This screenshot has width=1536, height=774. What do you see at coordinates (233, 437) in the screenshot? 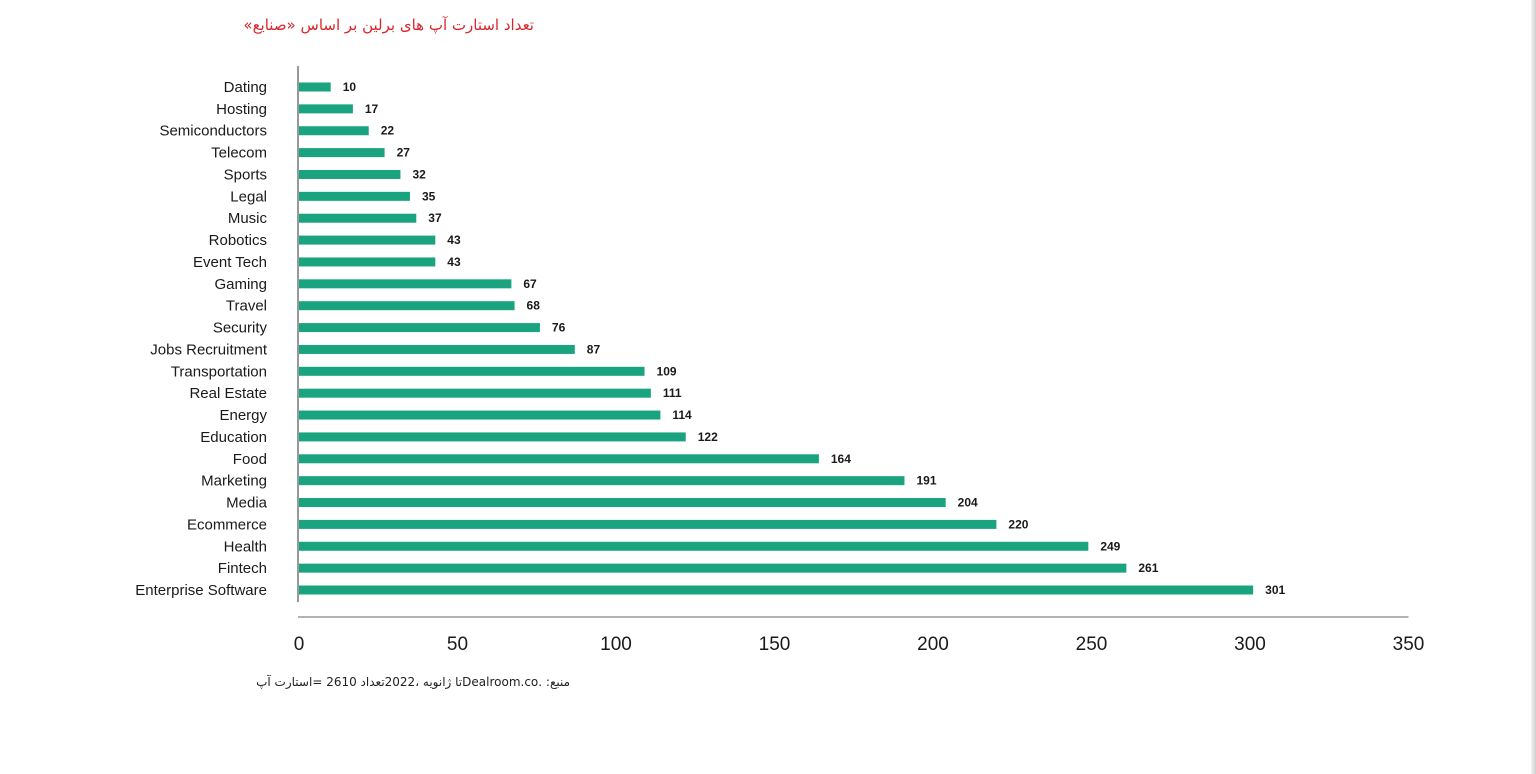
I see `category-label: Education` at bounding box center [233, 437].